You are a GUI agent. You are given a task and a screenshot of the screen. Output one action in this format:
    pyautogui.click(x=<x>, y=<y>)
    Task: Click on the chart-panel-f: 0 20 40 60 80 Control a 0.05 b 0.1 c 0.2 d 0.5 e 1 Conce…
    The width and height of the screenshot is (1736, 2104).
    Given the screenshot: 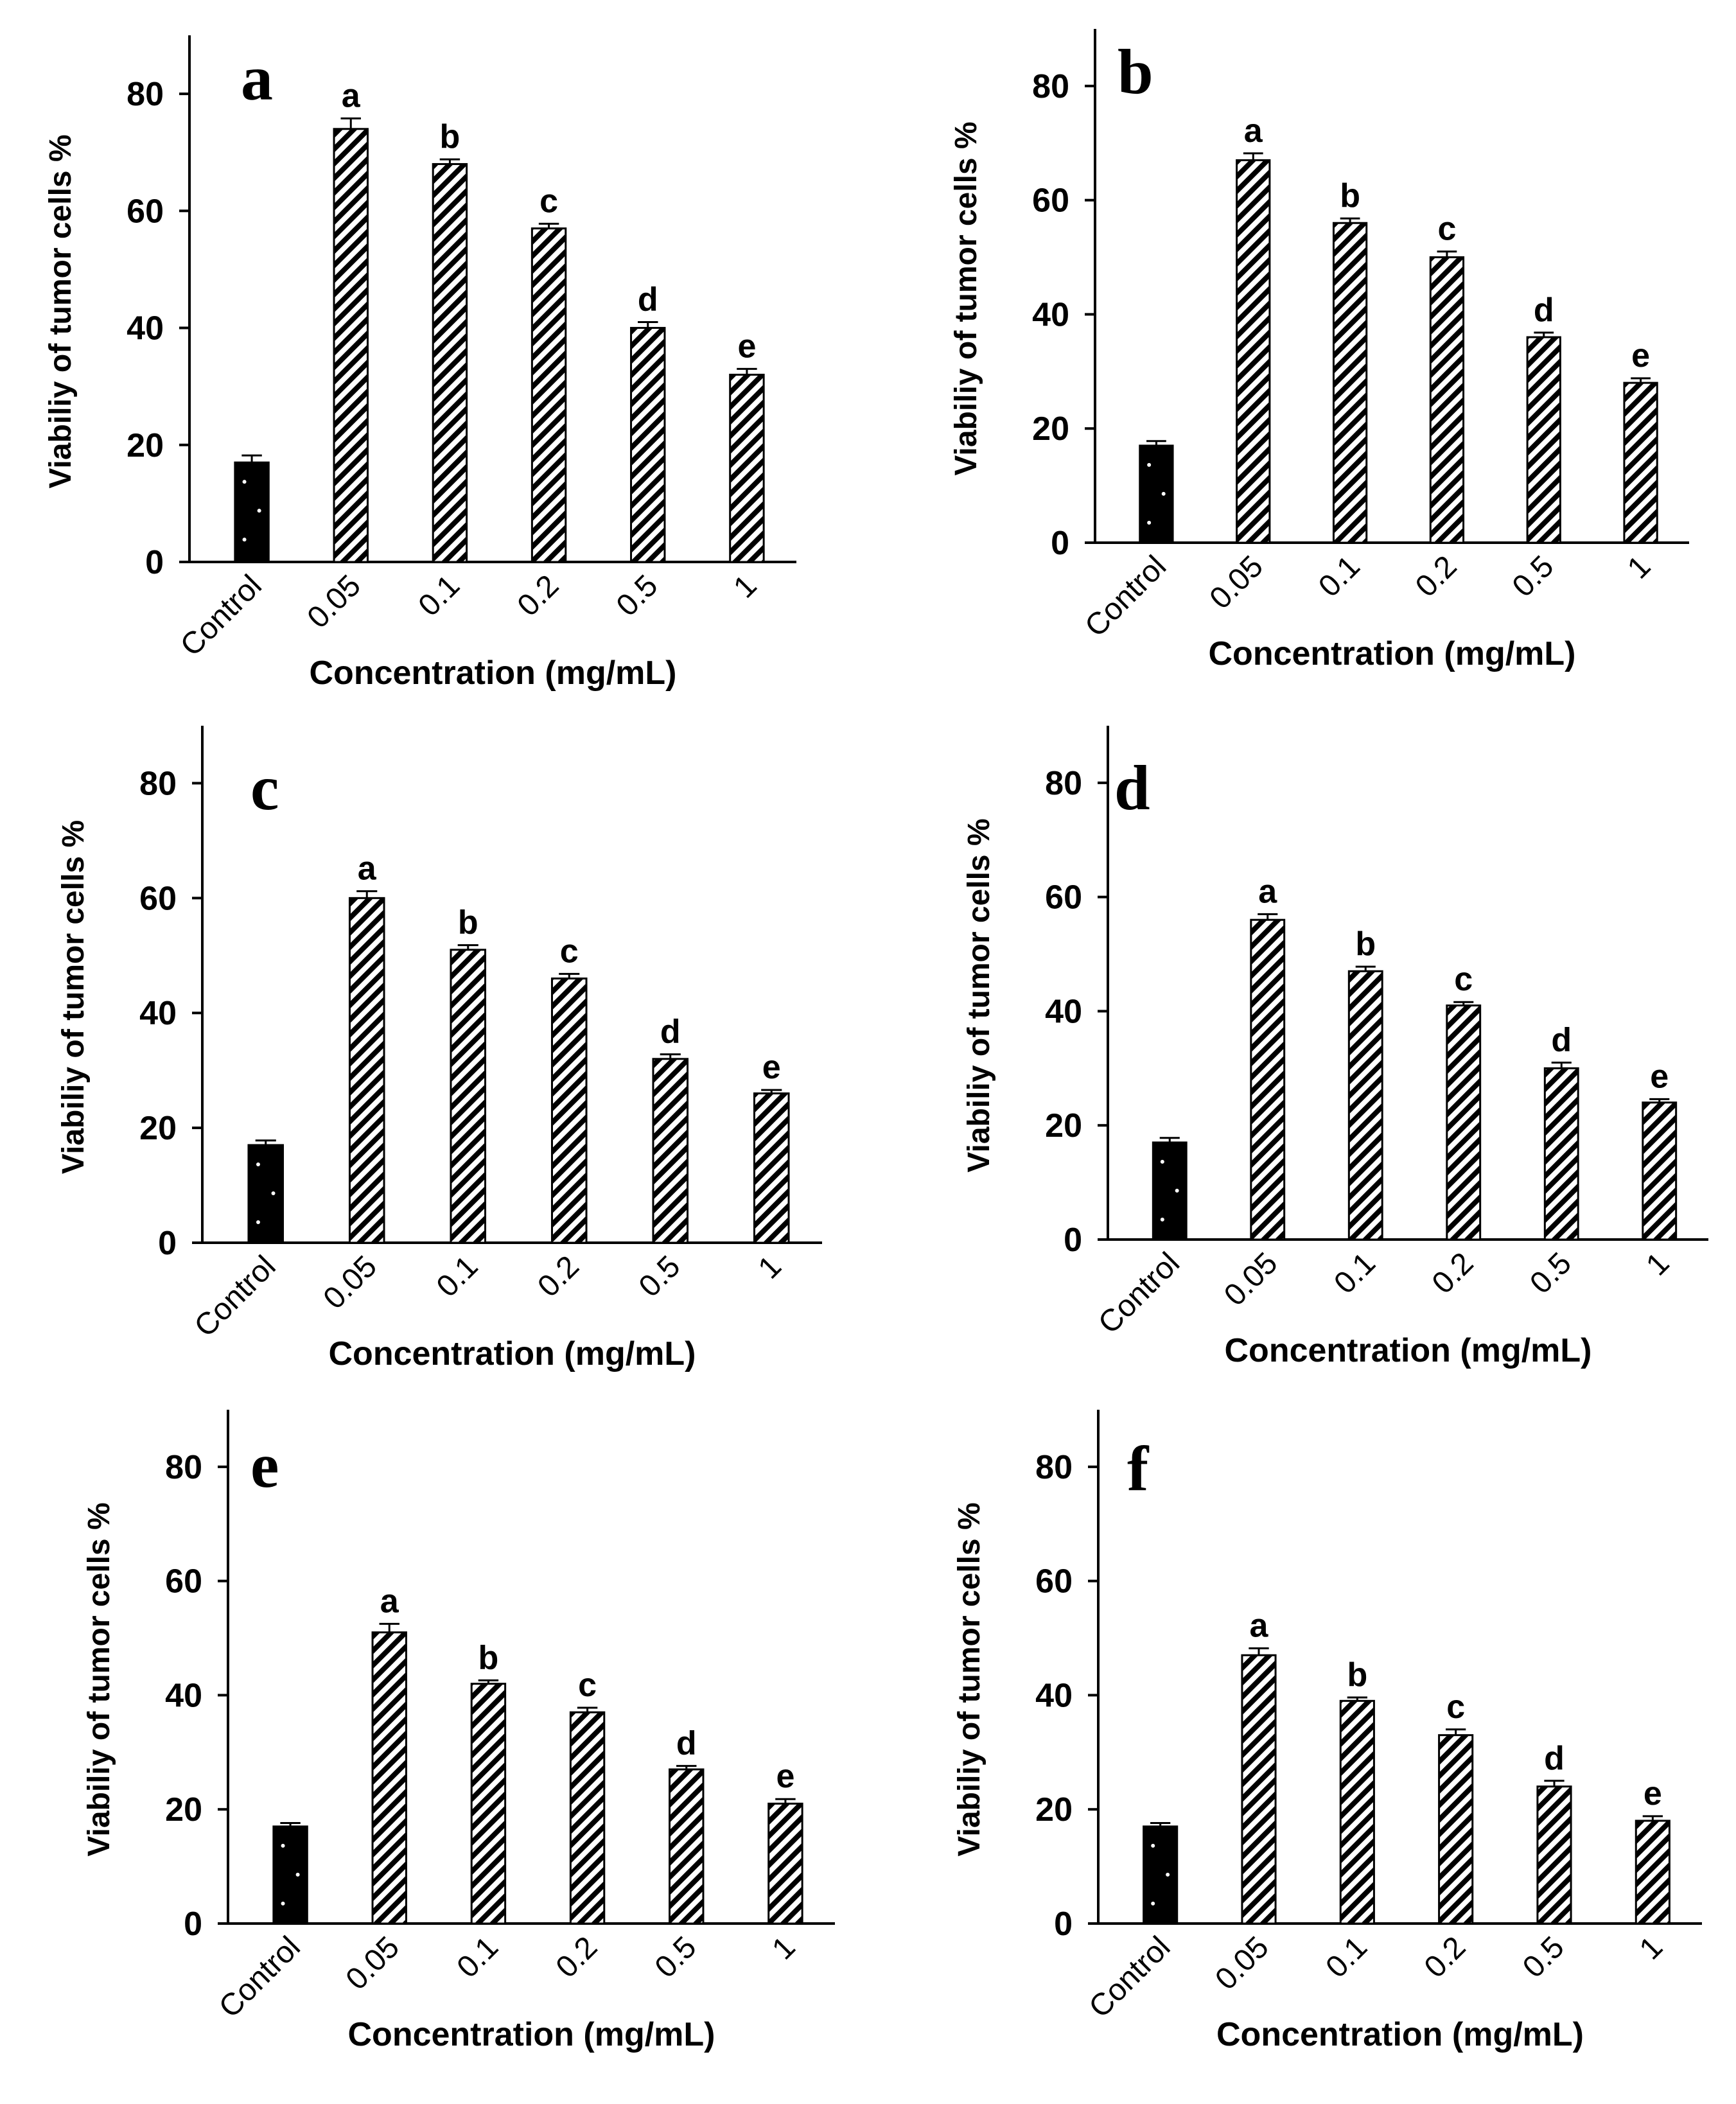 What is the action you would take?
    pyautogui.click(x=1327, y=1731)
    